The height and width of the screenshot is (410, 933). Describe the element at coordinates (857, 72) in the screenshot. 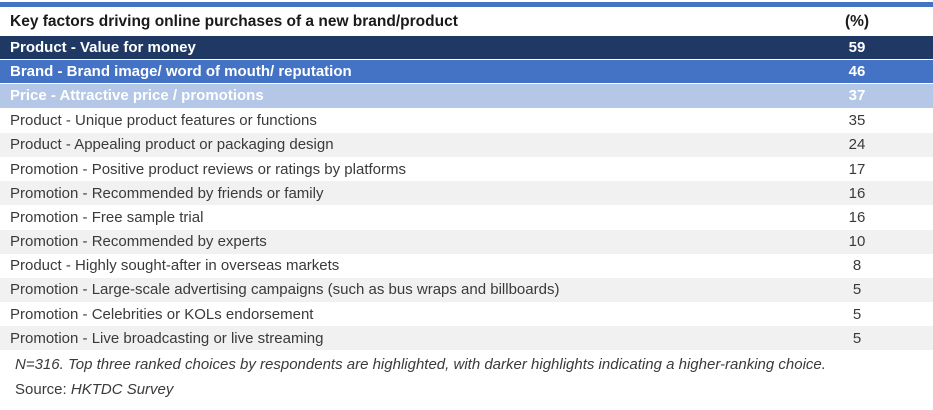

I see `row-value: 46` at that location.